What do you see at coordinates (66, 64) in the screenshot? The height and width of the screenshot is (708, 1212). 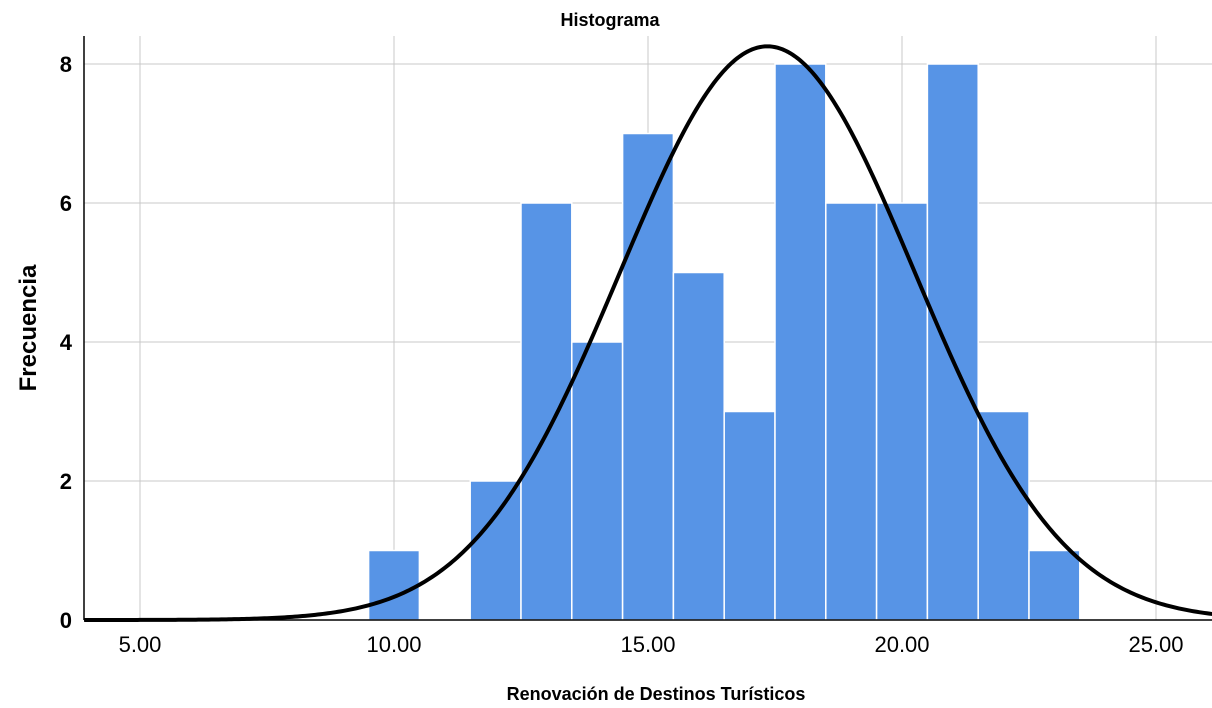 I see `y-tick-label: 8` at bounding box center [66, 64].